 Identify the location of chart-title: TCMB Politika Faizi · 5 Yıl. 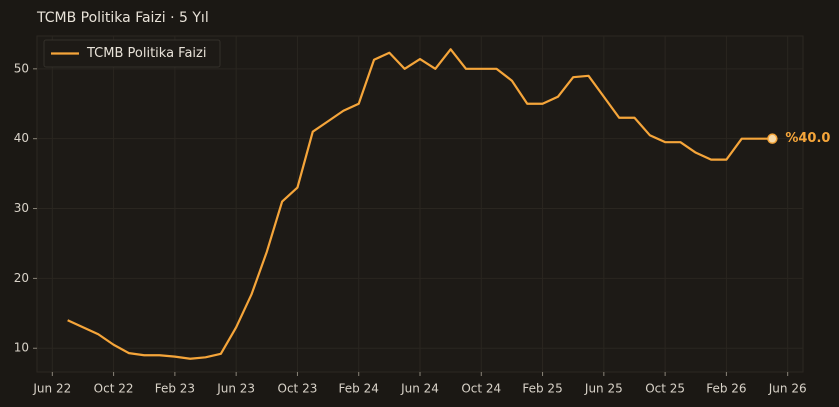
(122, 18).